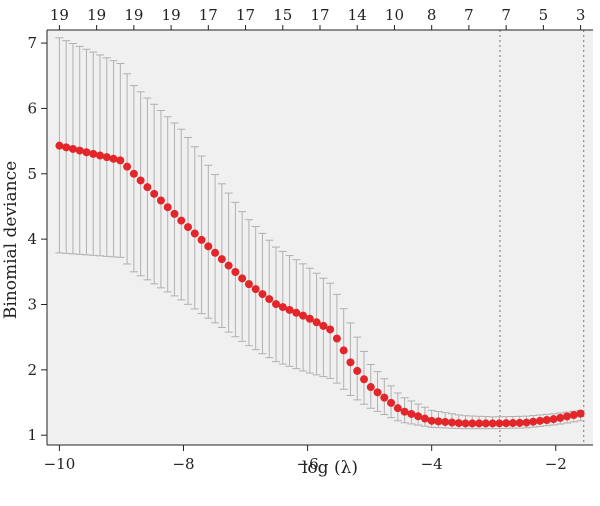  Describe the element at coordinates (282, 15) in the screenshot. I see `top-tick-label: 15` at that location.